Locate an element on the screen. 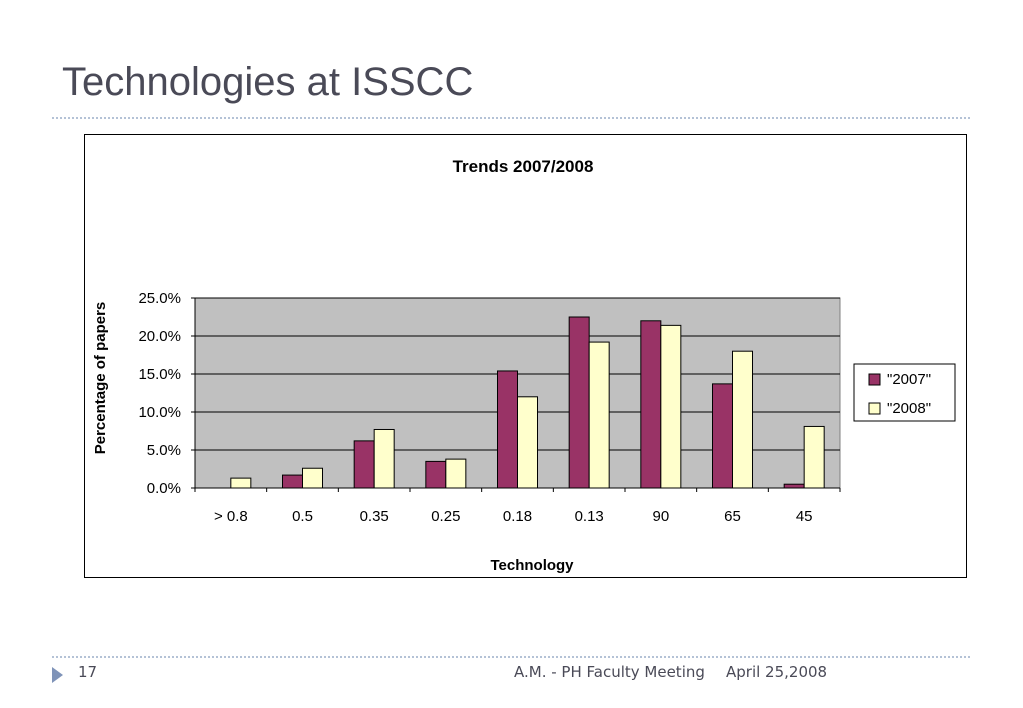 The width and height of the screenshot is (1023, 708). legend-label: "2008" is located at coordinates (909, 408).